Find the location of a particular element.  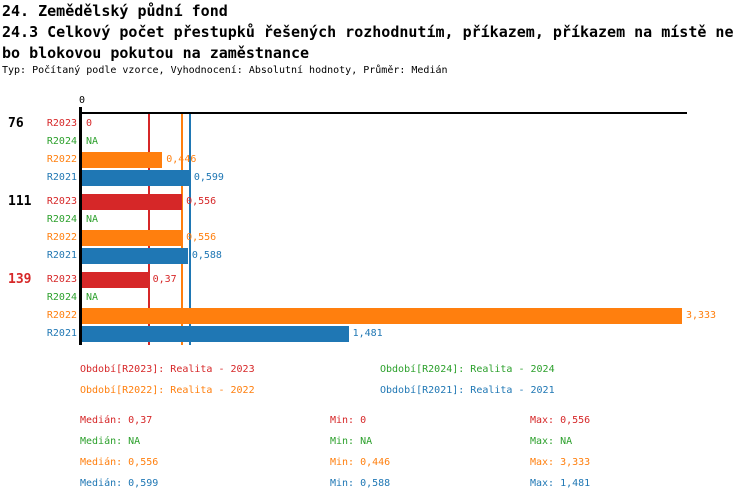

stat-median-r2021: Medián: 0,599 is located at coordinates (119, 483).